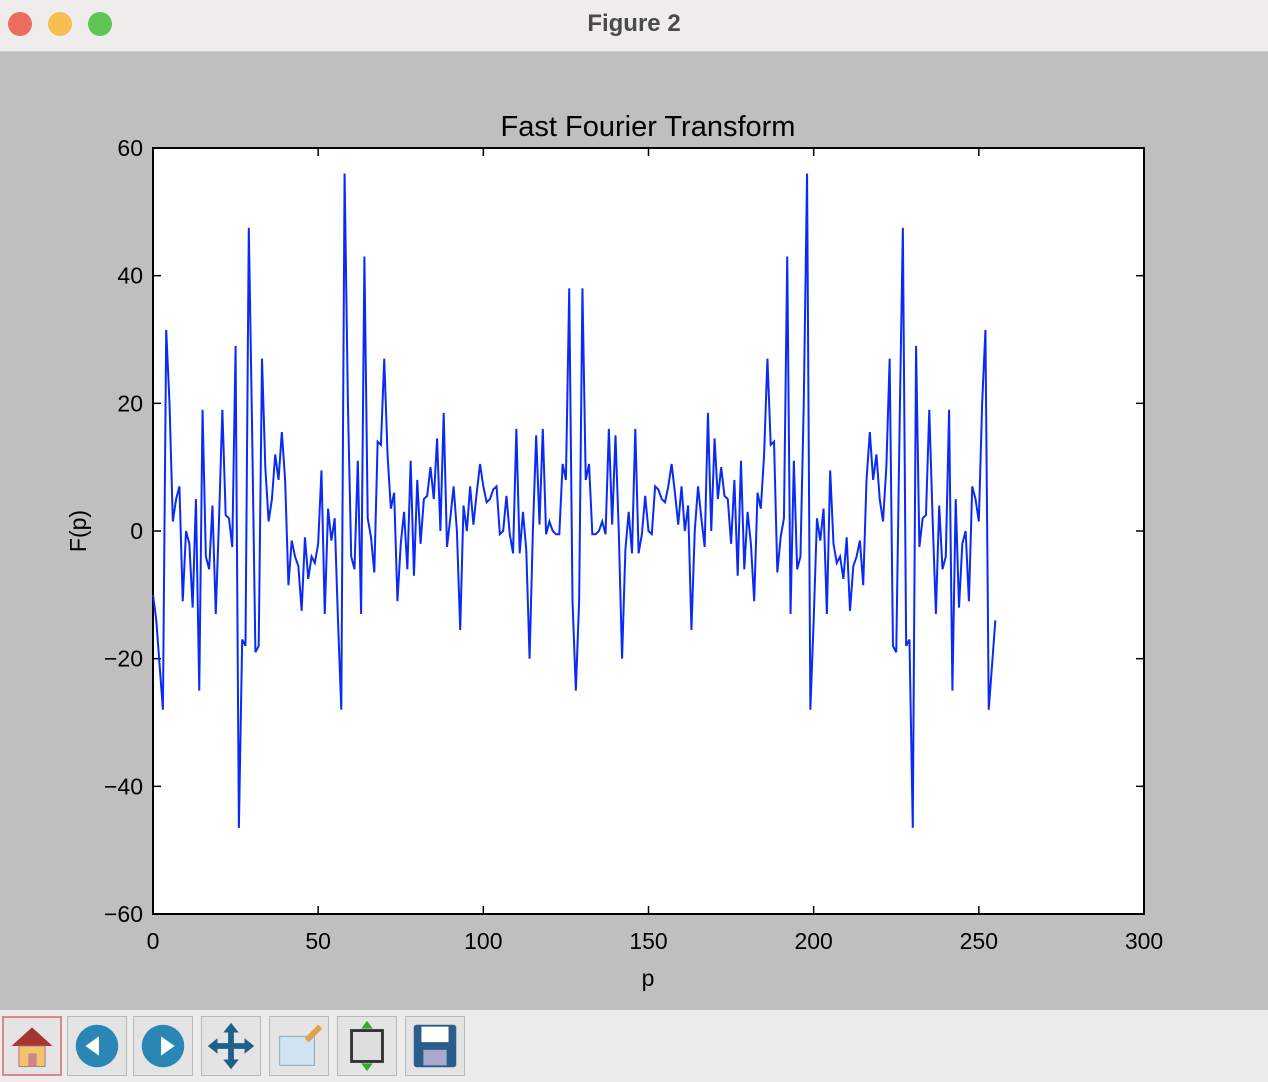 This screenshot has width=1268, height=1082. Describe the element at coordinates (20, 24) in the screenshot. I see `close-button` at that location.